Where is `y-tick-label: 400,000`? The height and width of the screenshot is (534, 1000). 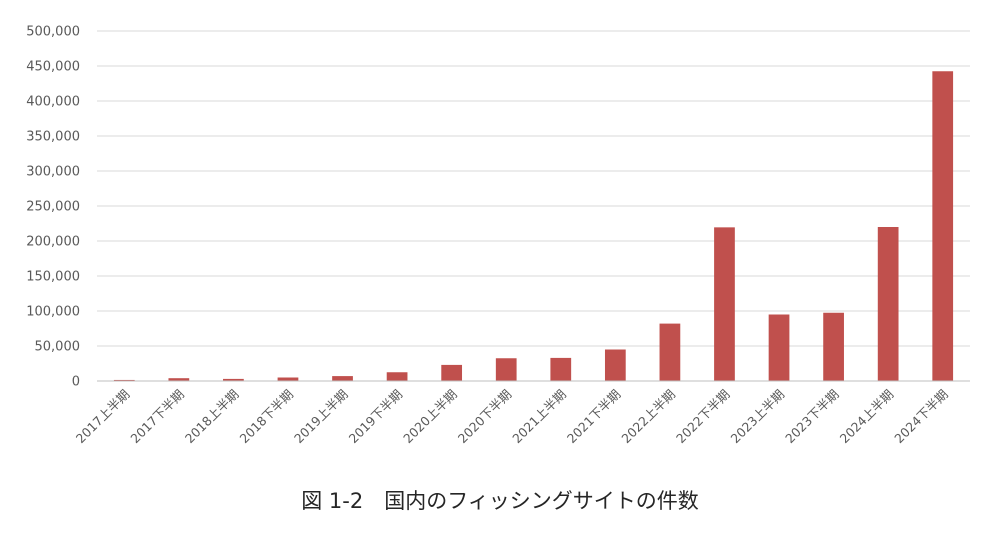
y-tick-label: 400,000 is located at coordinates (53, 102).